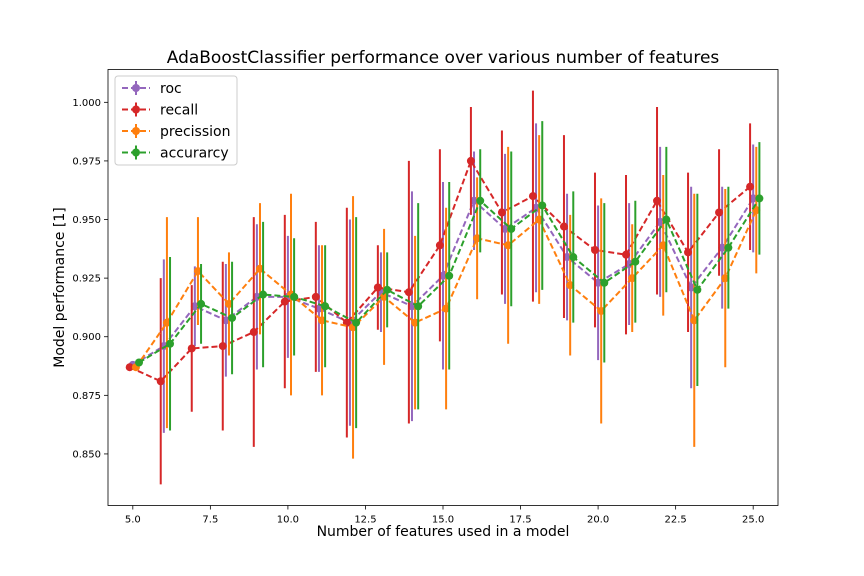  What do you see at coordinates (176, 120) in the screenshot?
I see `legend-frame` at bounding box center [176, 120].